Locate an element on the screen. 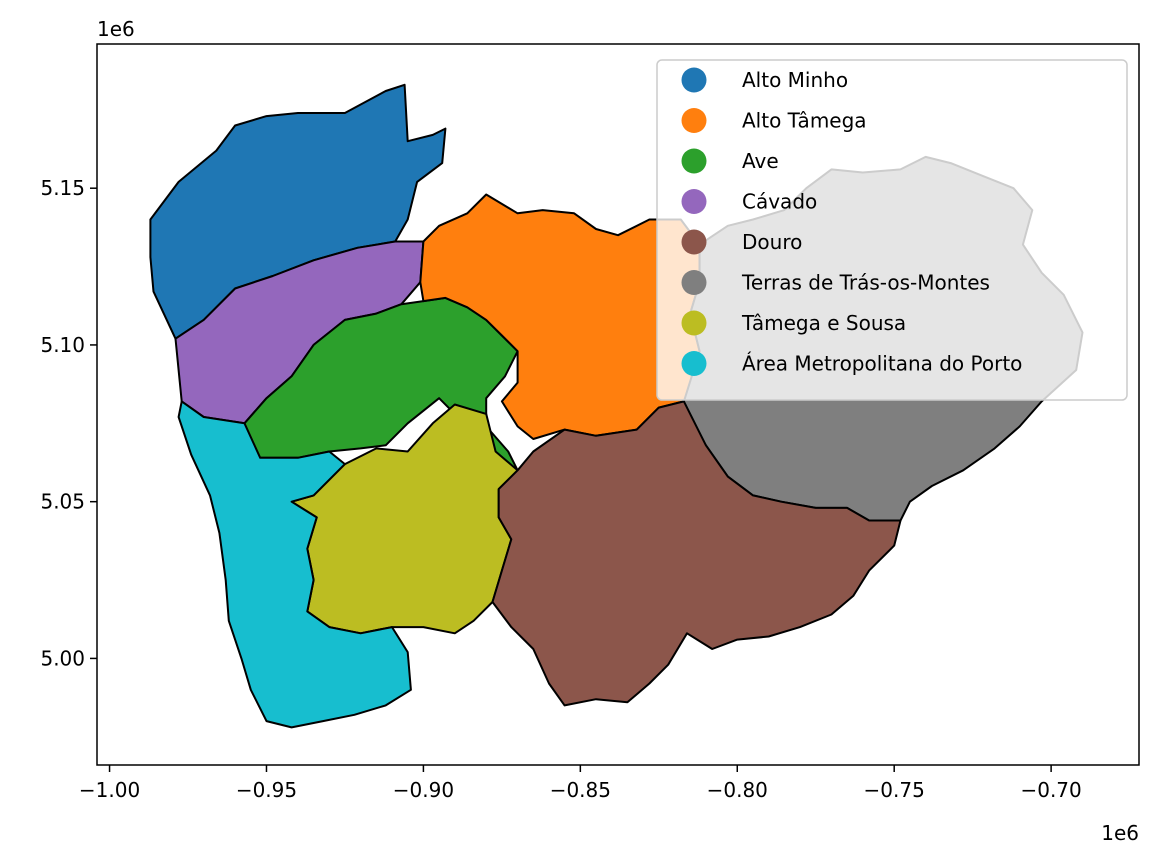  x-axis: −1.00 −0.95 −0.90 −0.85 −0.80 −0.75 −0.70 is located at coordinates (580, 783).